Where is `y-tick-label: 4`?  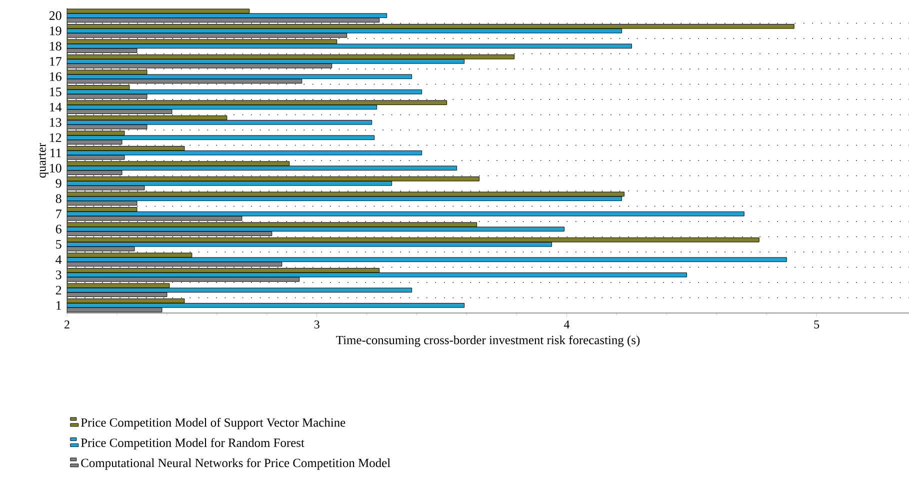 y-tick-label: 4 is located at coordinates (59, 259).